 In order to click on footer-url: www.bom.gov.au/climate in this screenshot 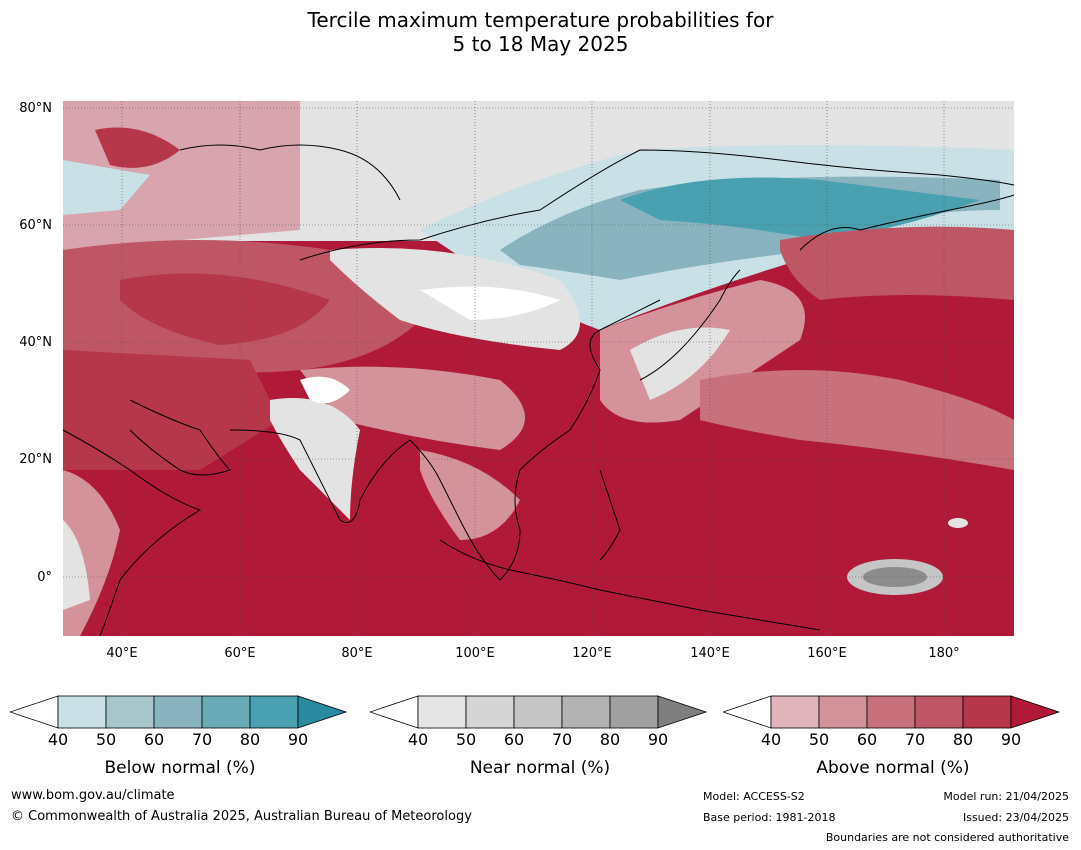, I will do `click(93, 795)`.